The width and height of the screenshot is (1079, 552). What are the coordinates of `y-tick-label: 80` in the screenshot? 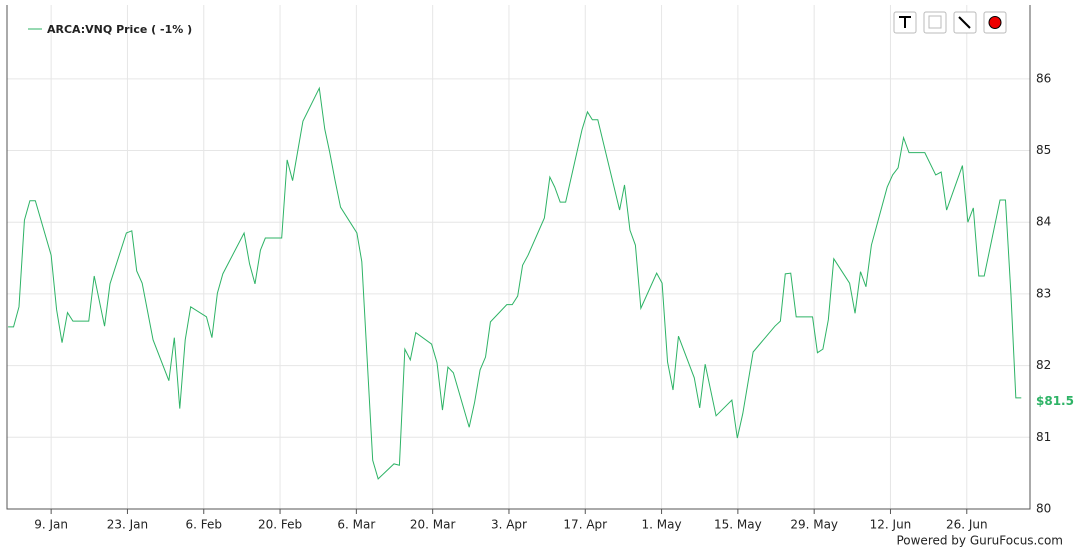 It's located at (1043, 509).